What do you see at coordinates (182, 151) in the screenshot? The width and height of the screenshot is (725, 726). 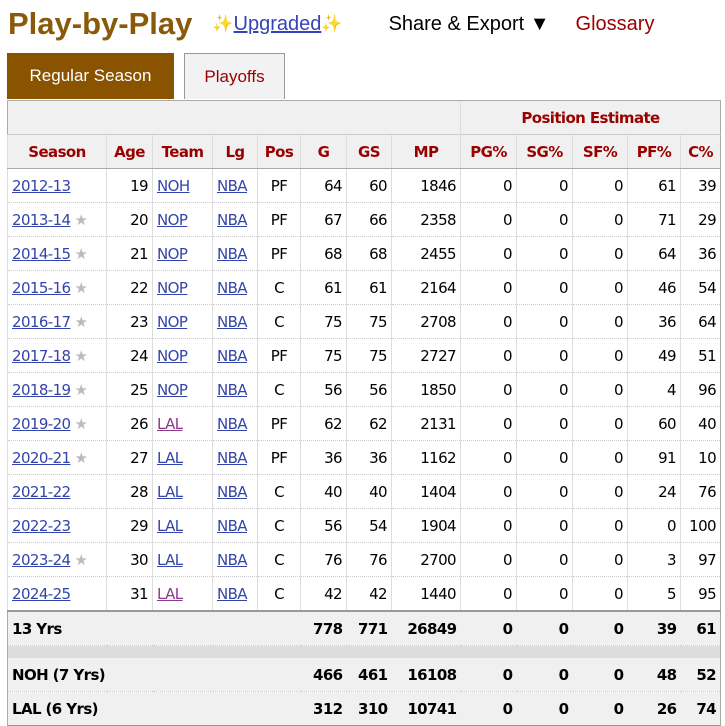 I see `column-header-team: Team` at bounding box center [182, 151].